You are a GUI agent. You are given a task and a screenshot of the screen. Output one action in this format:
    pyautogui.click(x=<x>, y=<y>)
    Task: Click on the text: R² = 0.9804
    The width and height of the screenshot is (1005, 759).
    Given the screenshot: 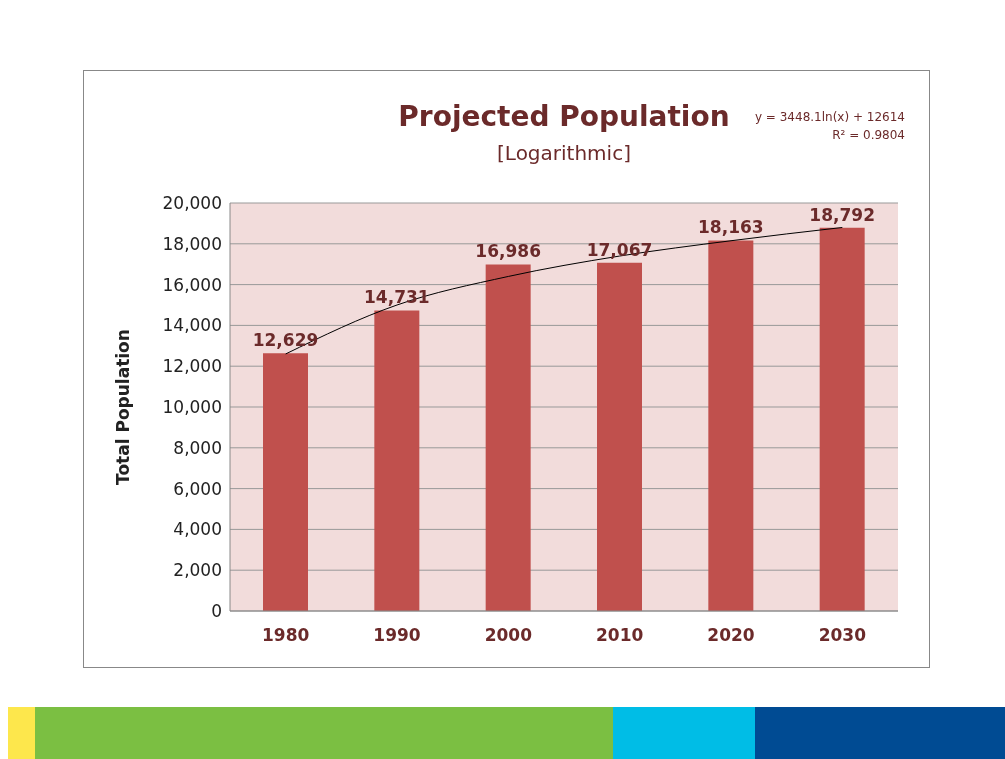 What is the action you would take?
    pyautogui.click(x=868, y=135)
    